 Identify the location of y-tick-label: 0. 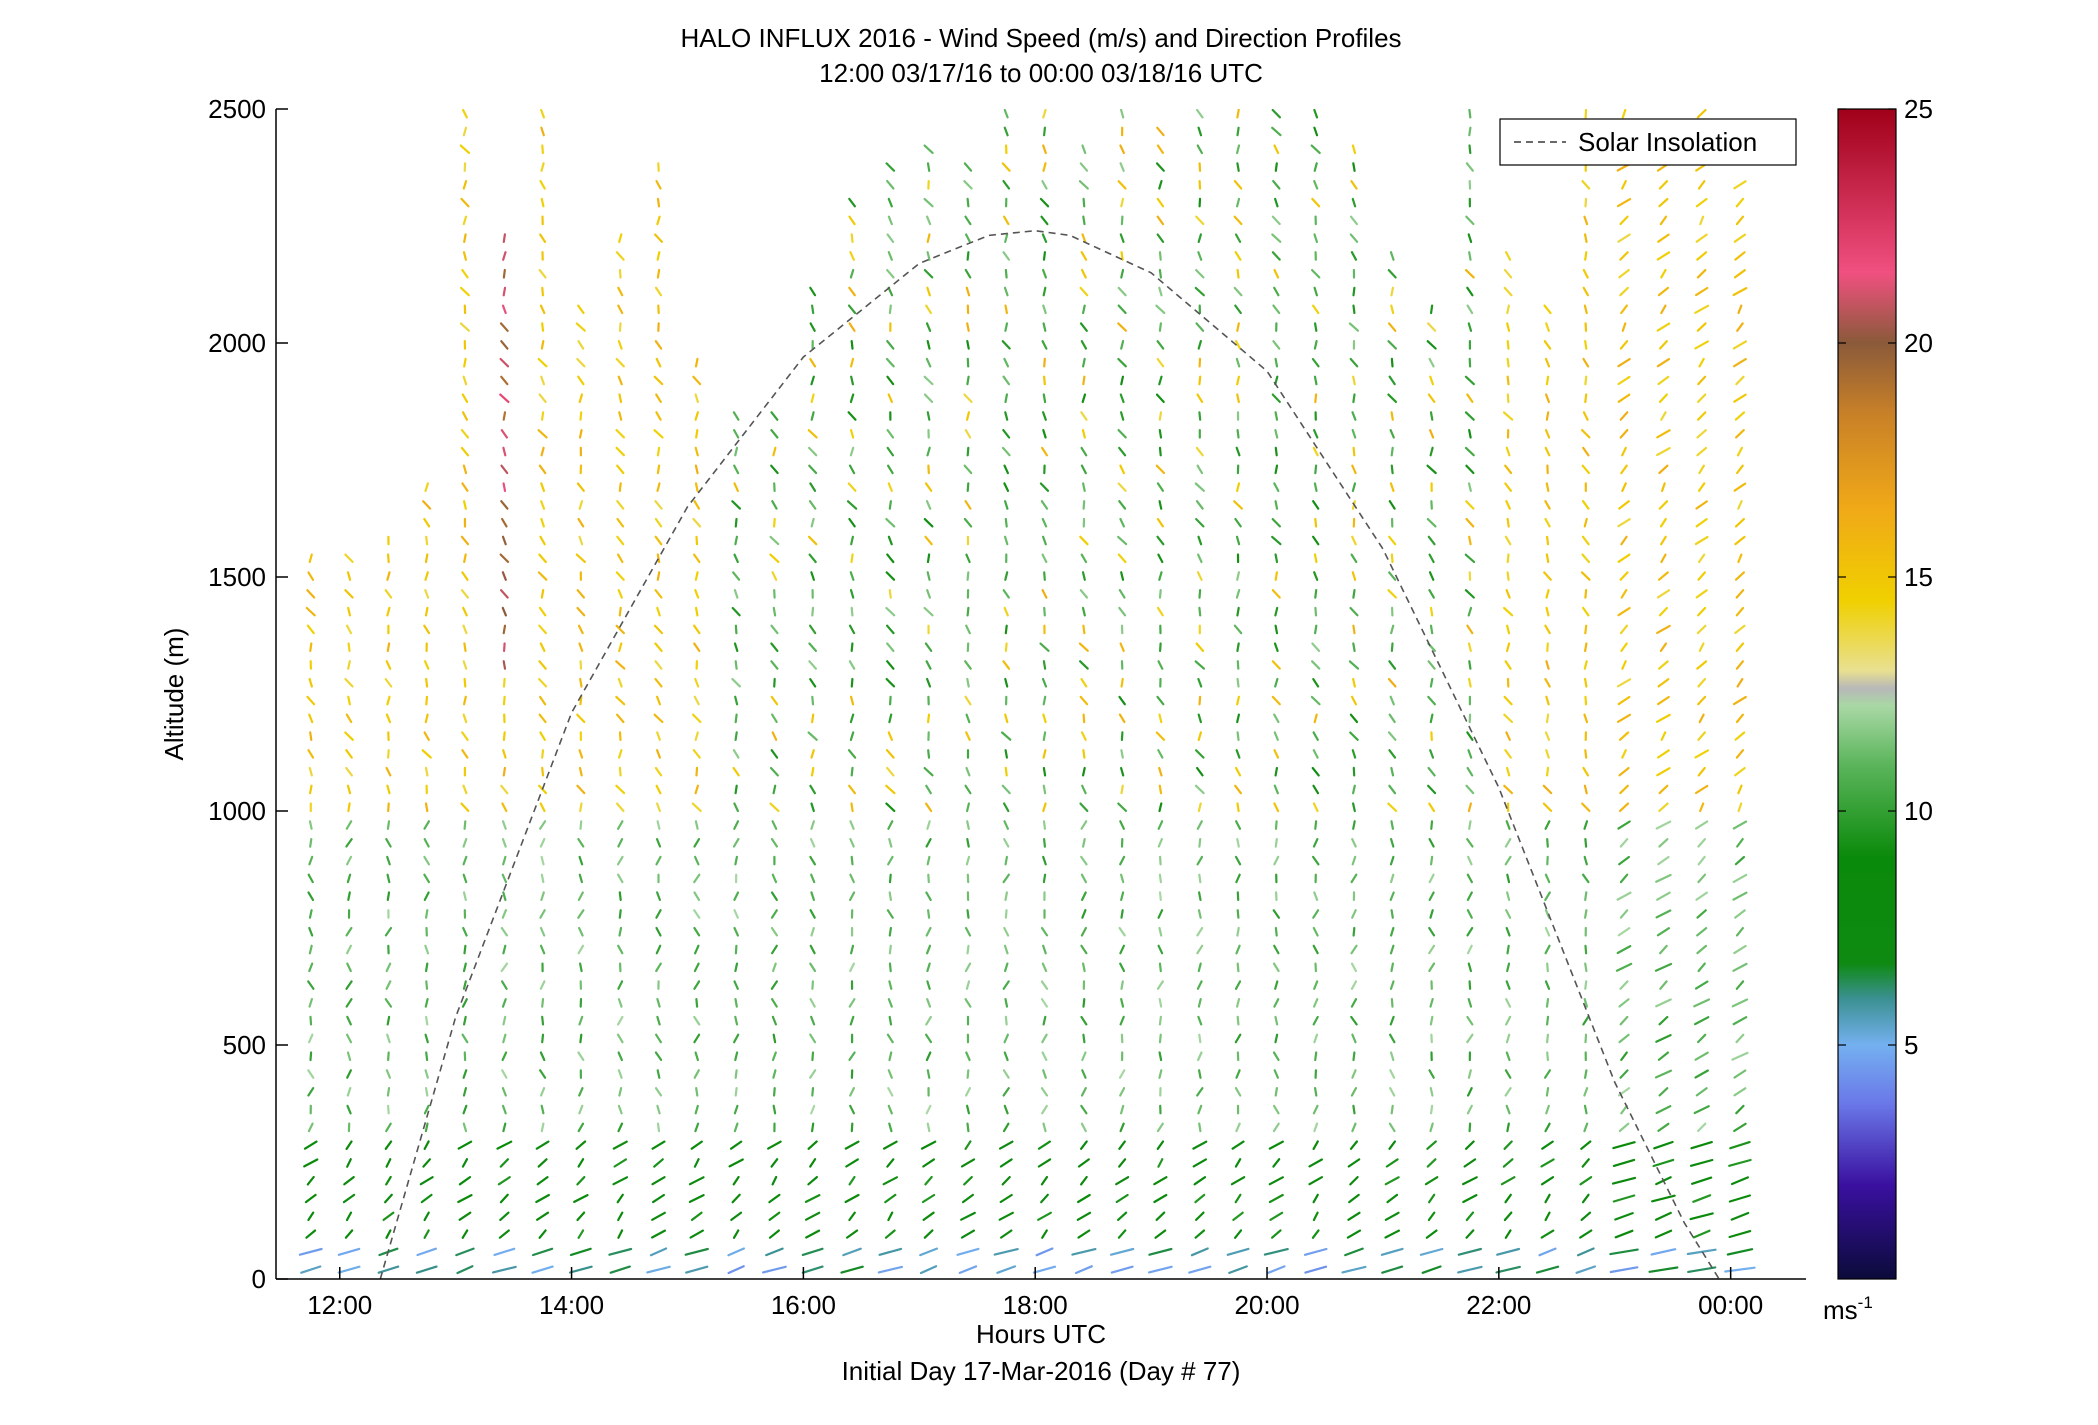
(259, 1279).